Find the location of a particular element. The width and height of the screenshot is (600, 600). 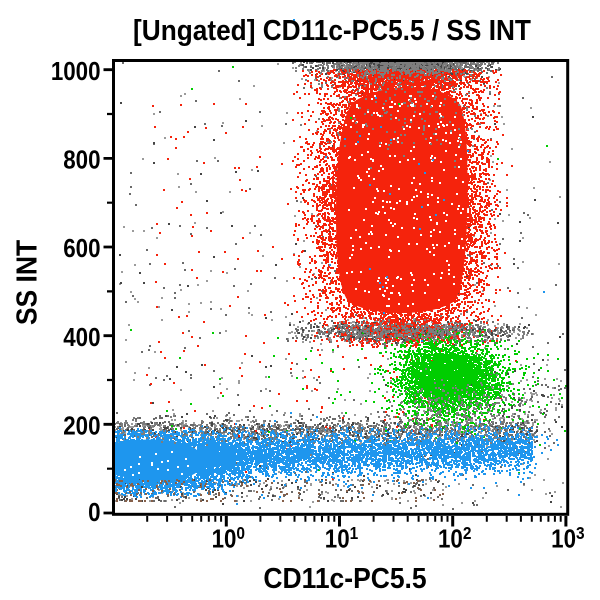

svg-text: 10⁰ is located at coordinates (228, 538).